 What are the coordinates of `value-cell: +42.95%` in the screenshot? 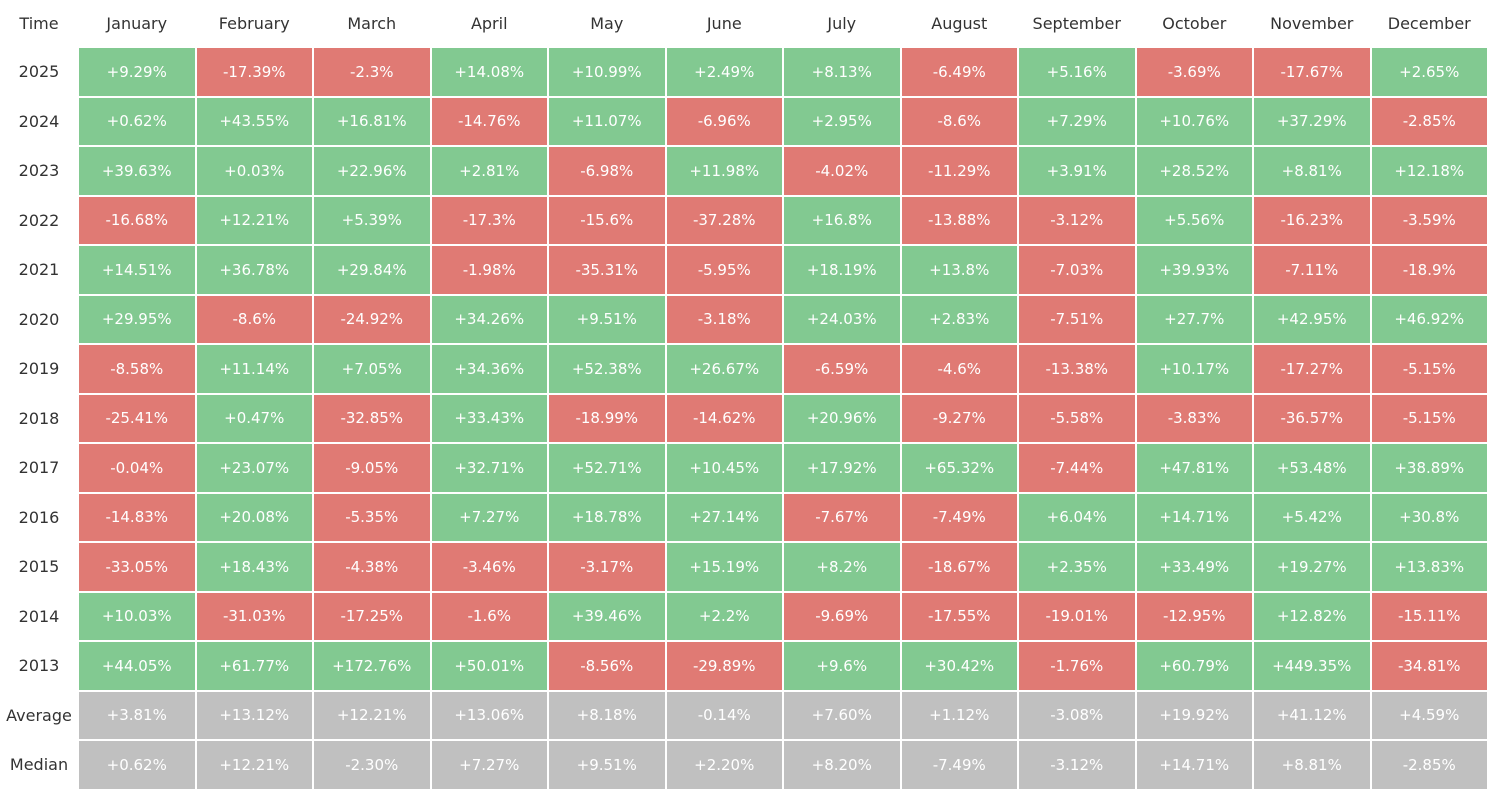 It's located at (1312, 319).